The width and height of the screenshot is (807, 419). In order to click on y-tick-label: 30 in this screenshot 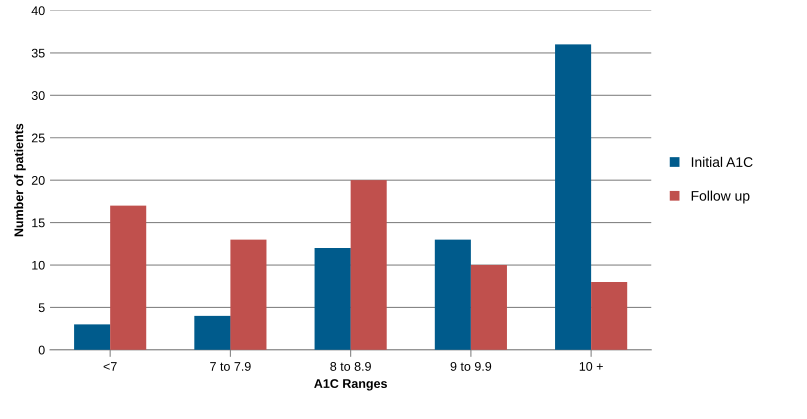, I will do `click(38, 95)`.